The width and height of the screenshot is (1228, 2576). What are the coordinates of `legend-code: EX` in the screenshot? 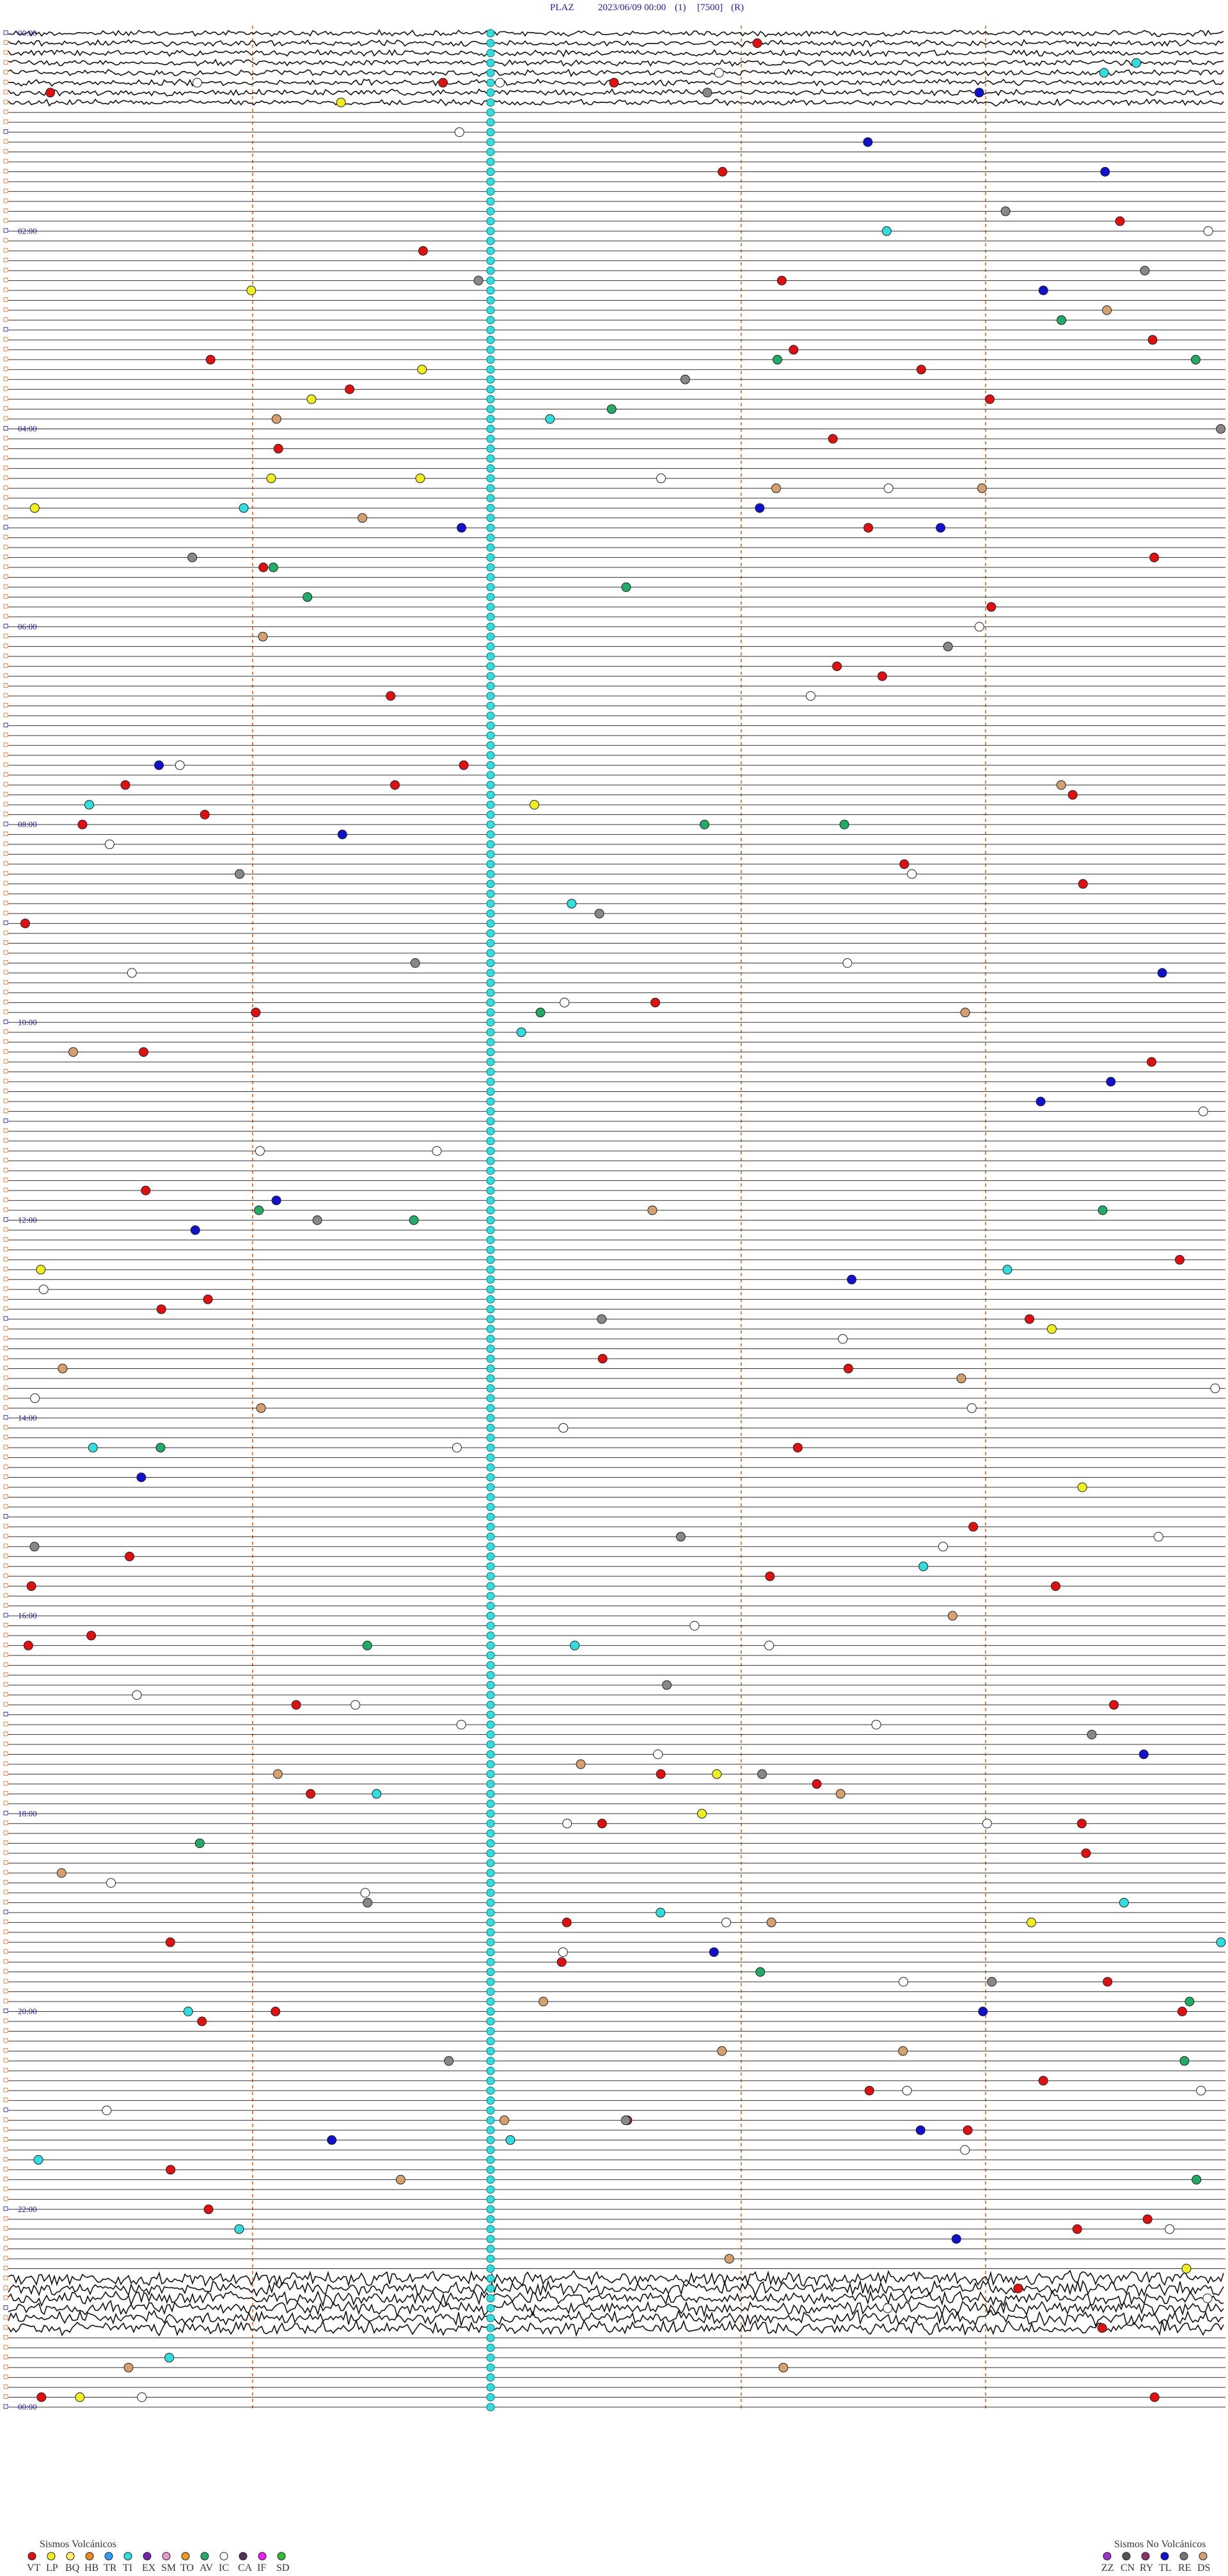 It's located at (149, 2568).